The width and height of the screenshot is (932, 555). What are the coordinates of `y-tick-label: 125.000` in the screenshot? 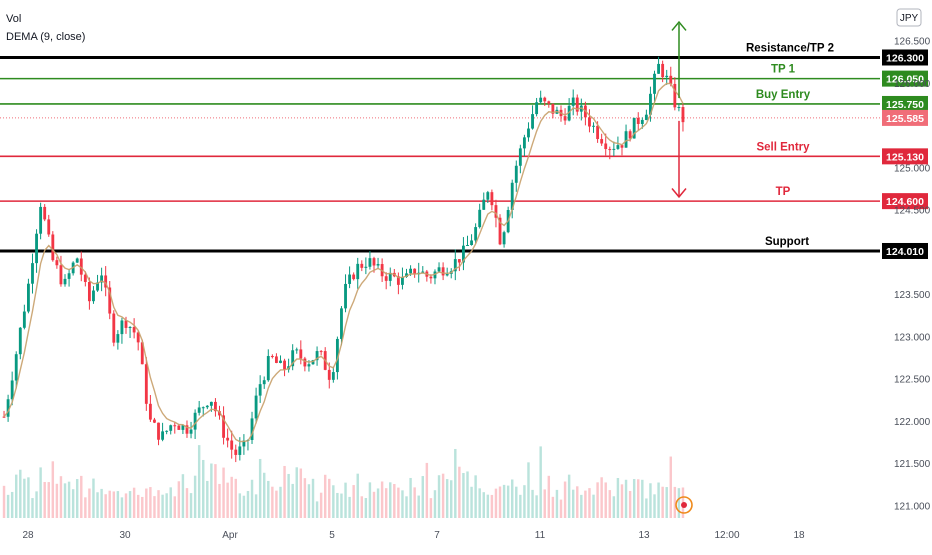 It's located at (912, 168).